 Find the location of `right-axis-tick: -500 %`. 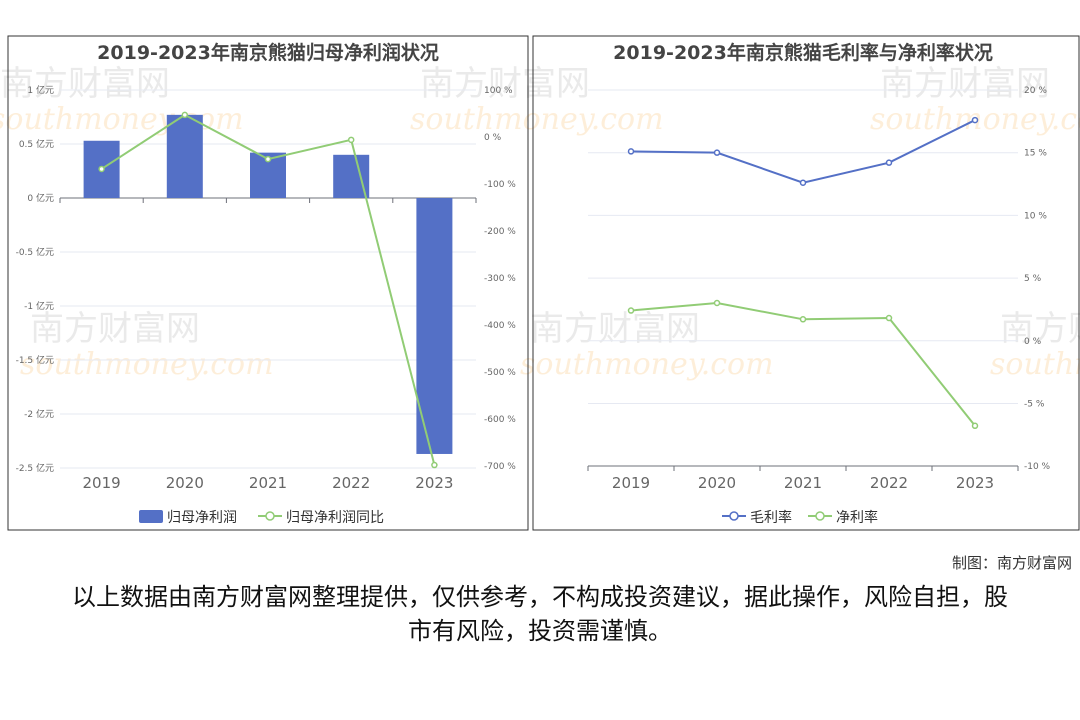

right-axis-tick: -500 % is located at coordinates (500, 373).